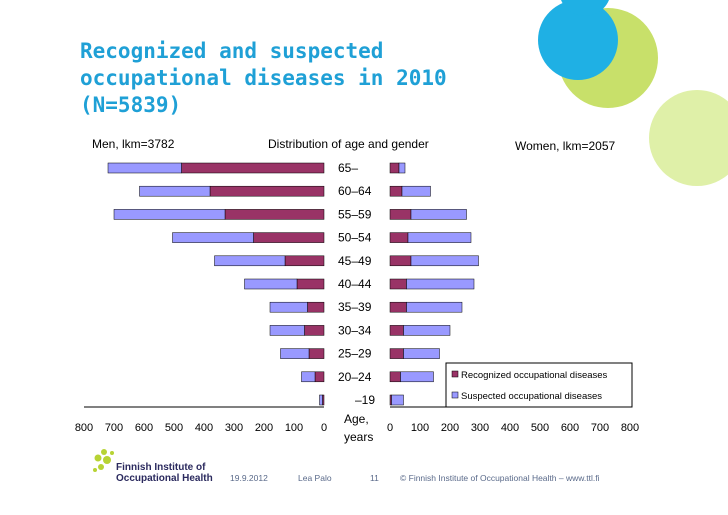  Describe the element at coordinates (455, 395) in the screenshot. I see `legend-swatch-suspected` at that location.